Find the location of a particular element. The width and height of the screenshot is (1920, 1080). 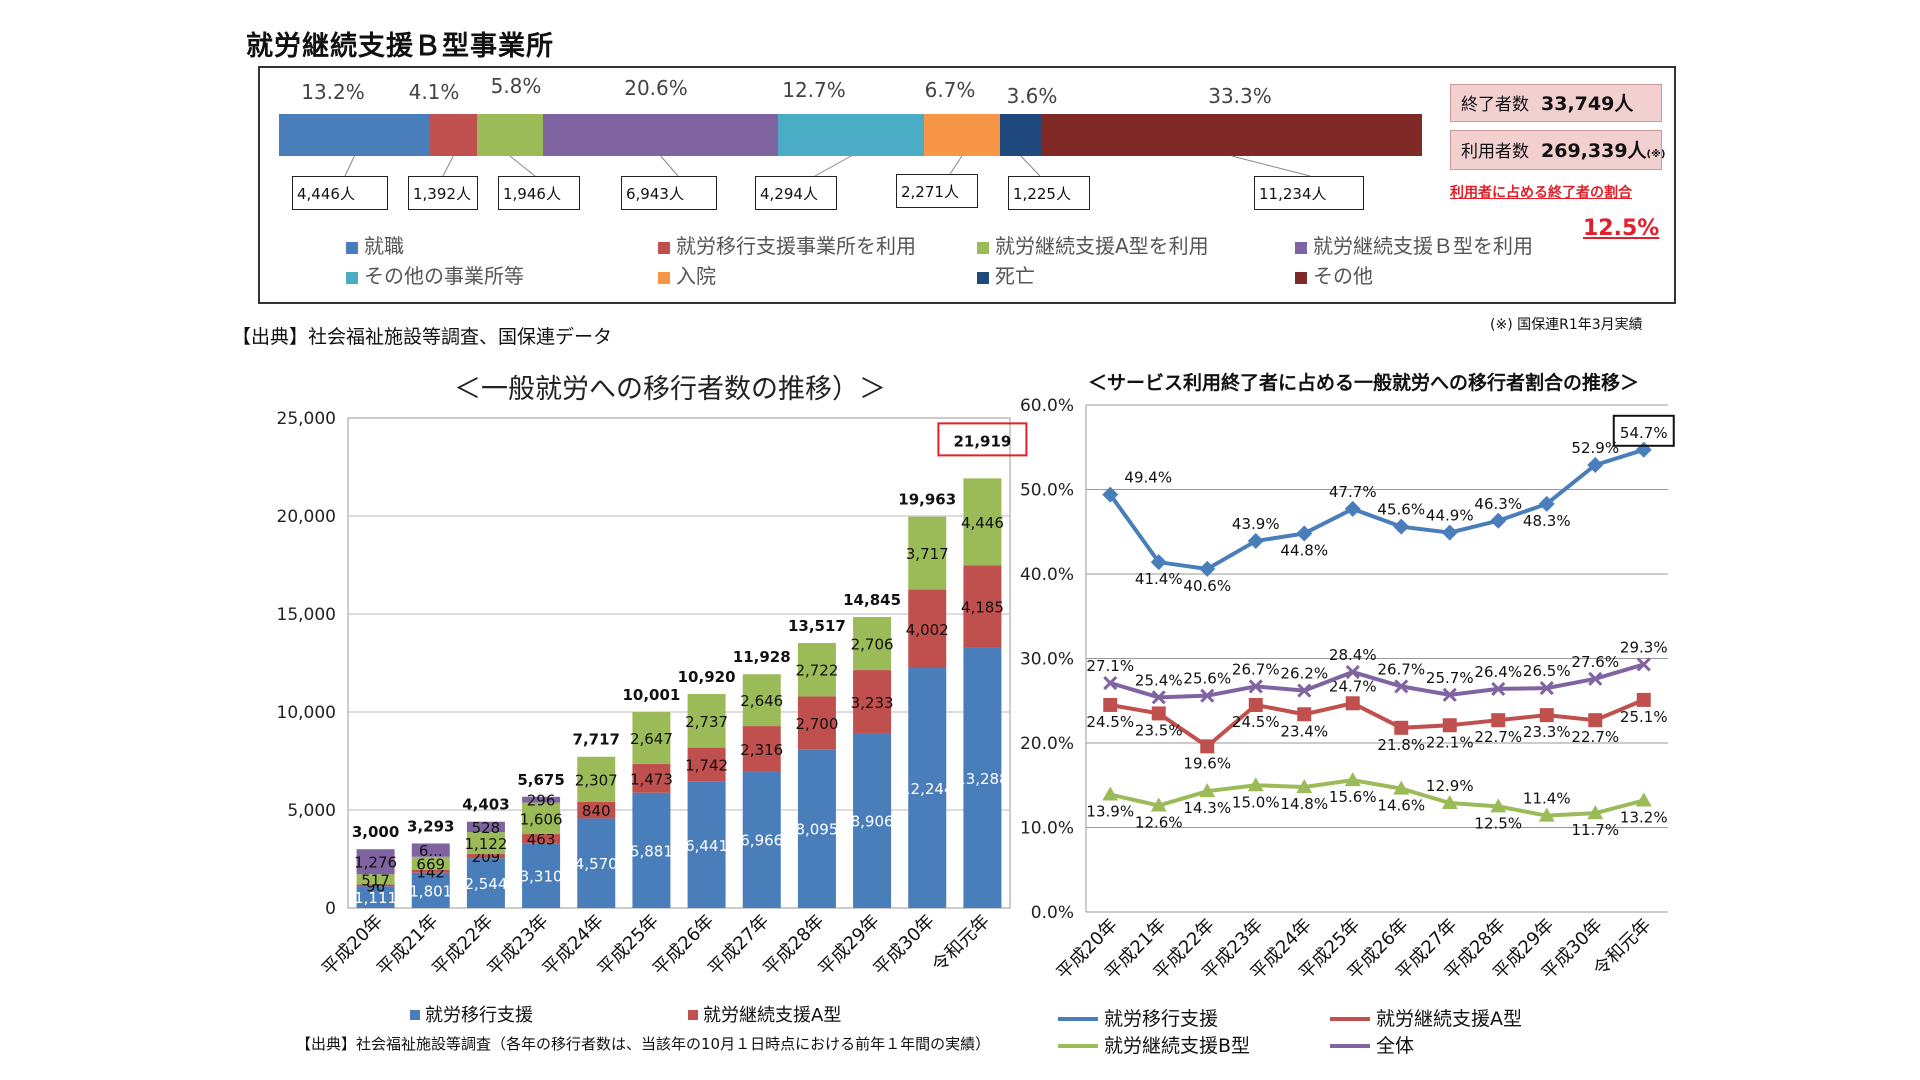

breakdown-count: 6,943人 is located at coordinates (669, 193).